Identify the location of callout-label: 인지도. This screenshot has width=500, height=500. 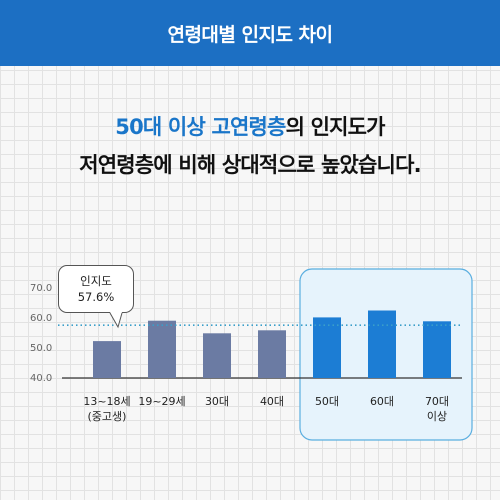
(96, 281).